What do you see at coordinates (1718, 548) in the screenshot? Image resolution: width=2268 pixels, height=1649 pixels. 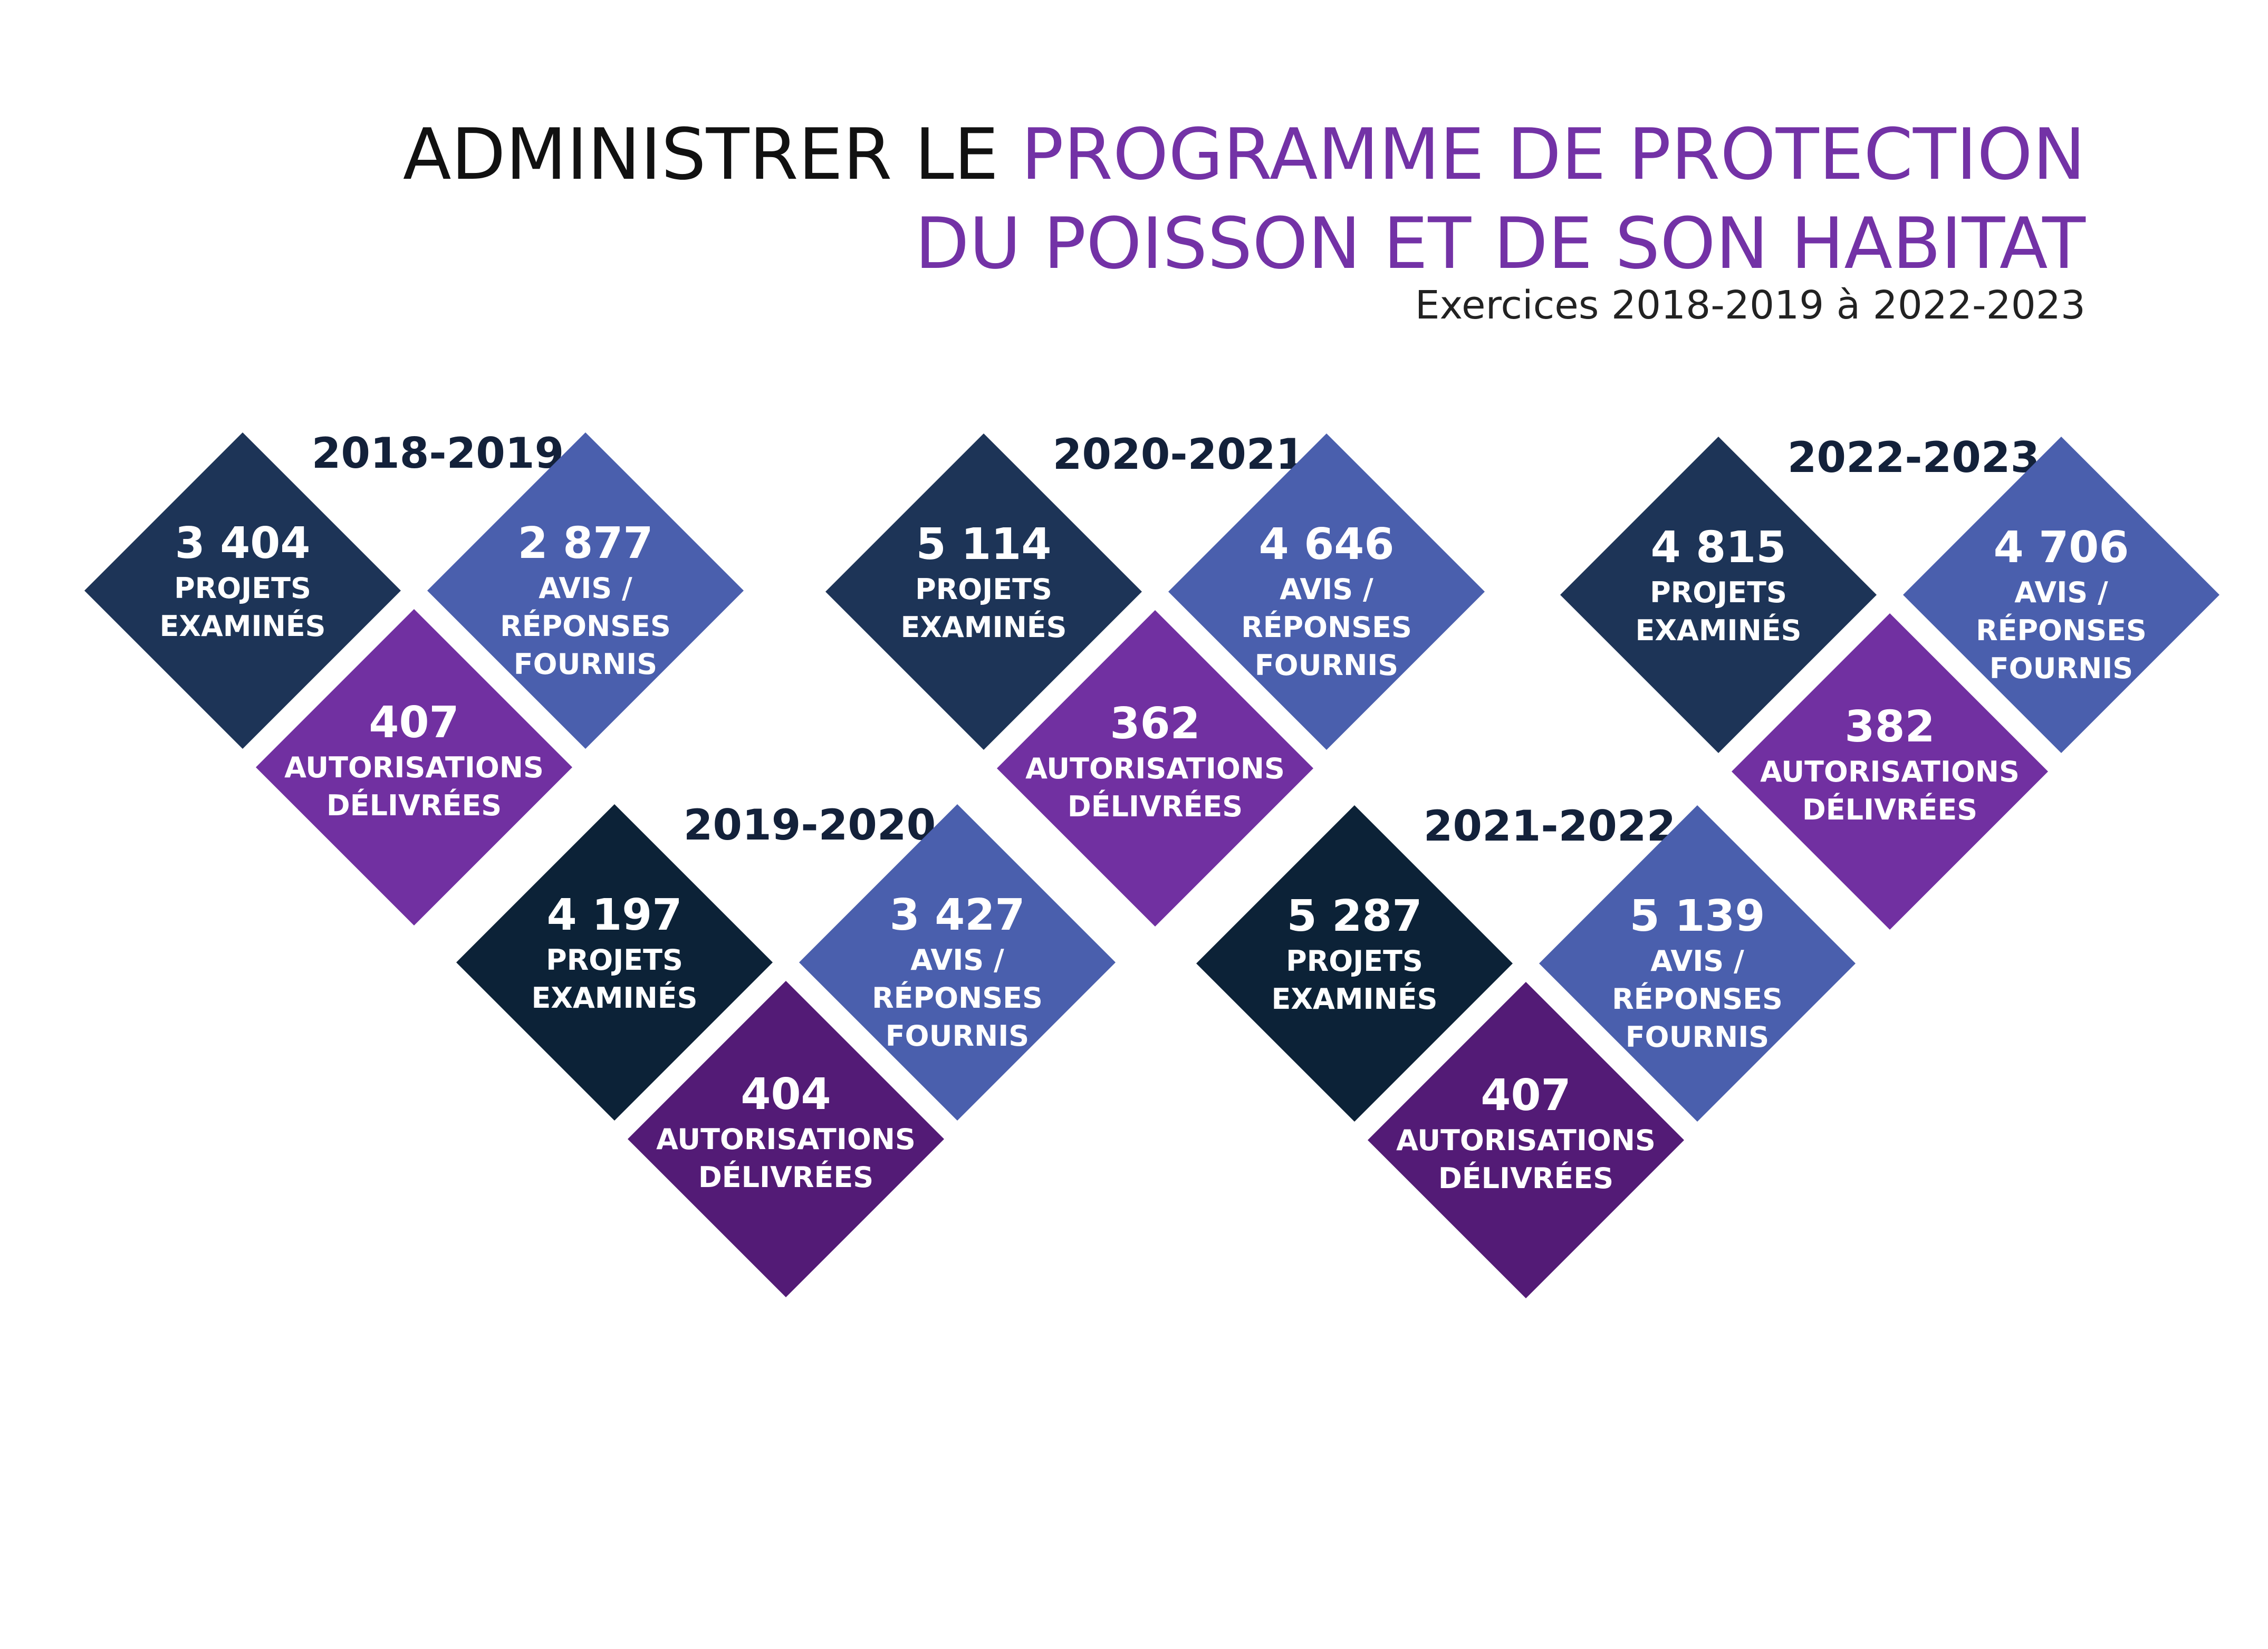 I see `projets-value: 4 815` at bounding box center [1718, 548].